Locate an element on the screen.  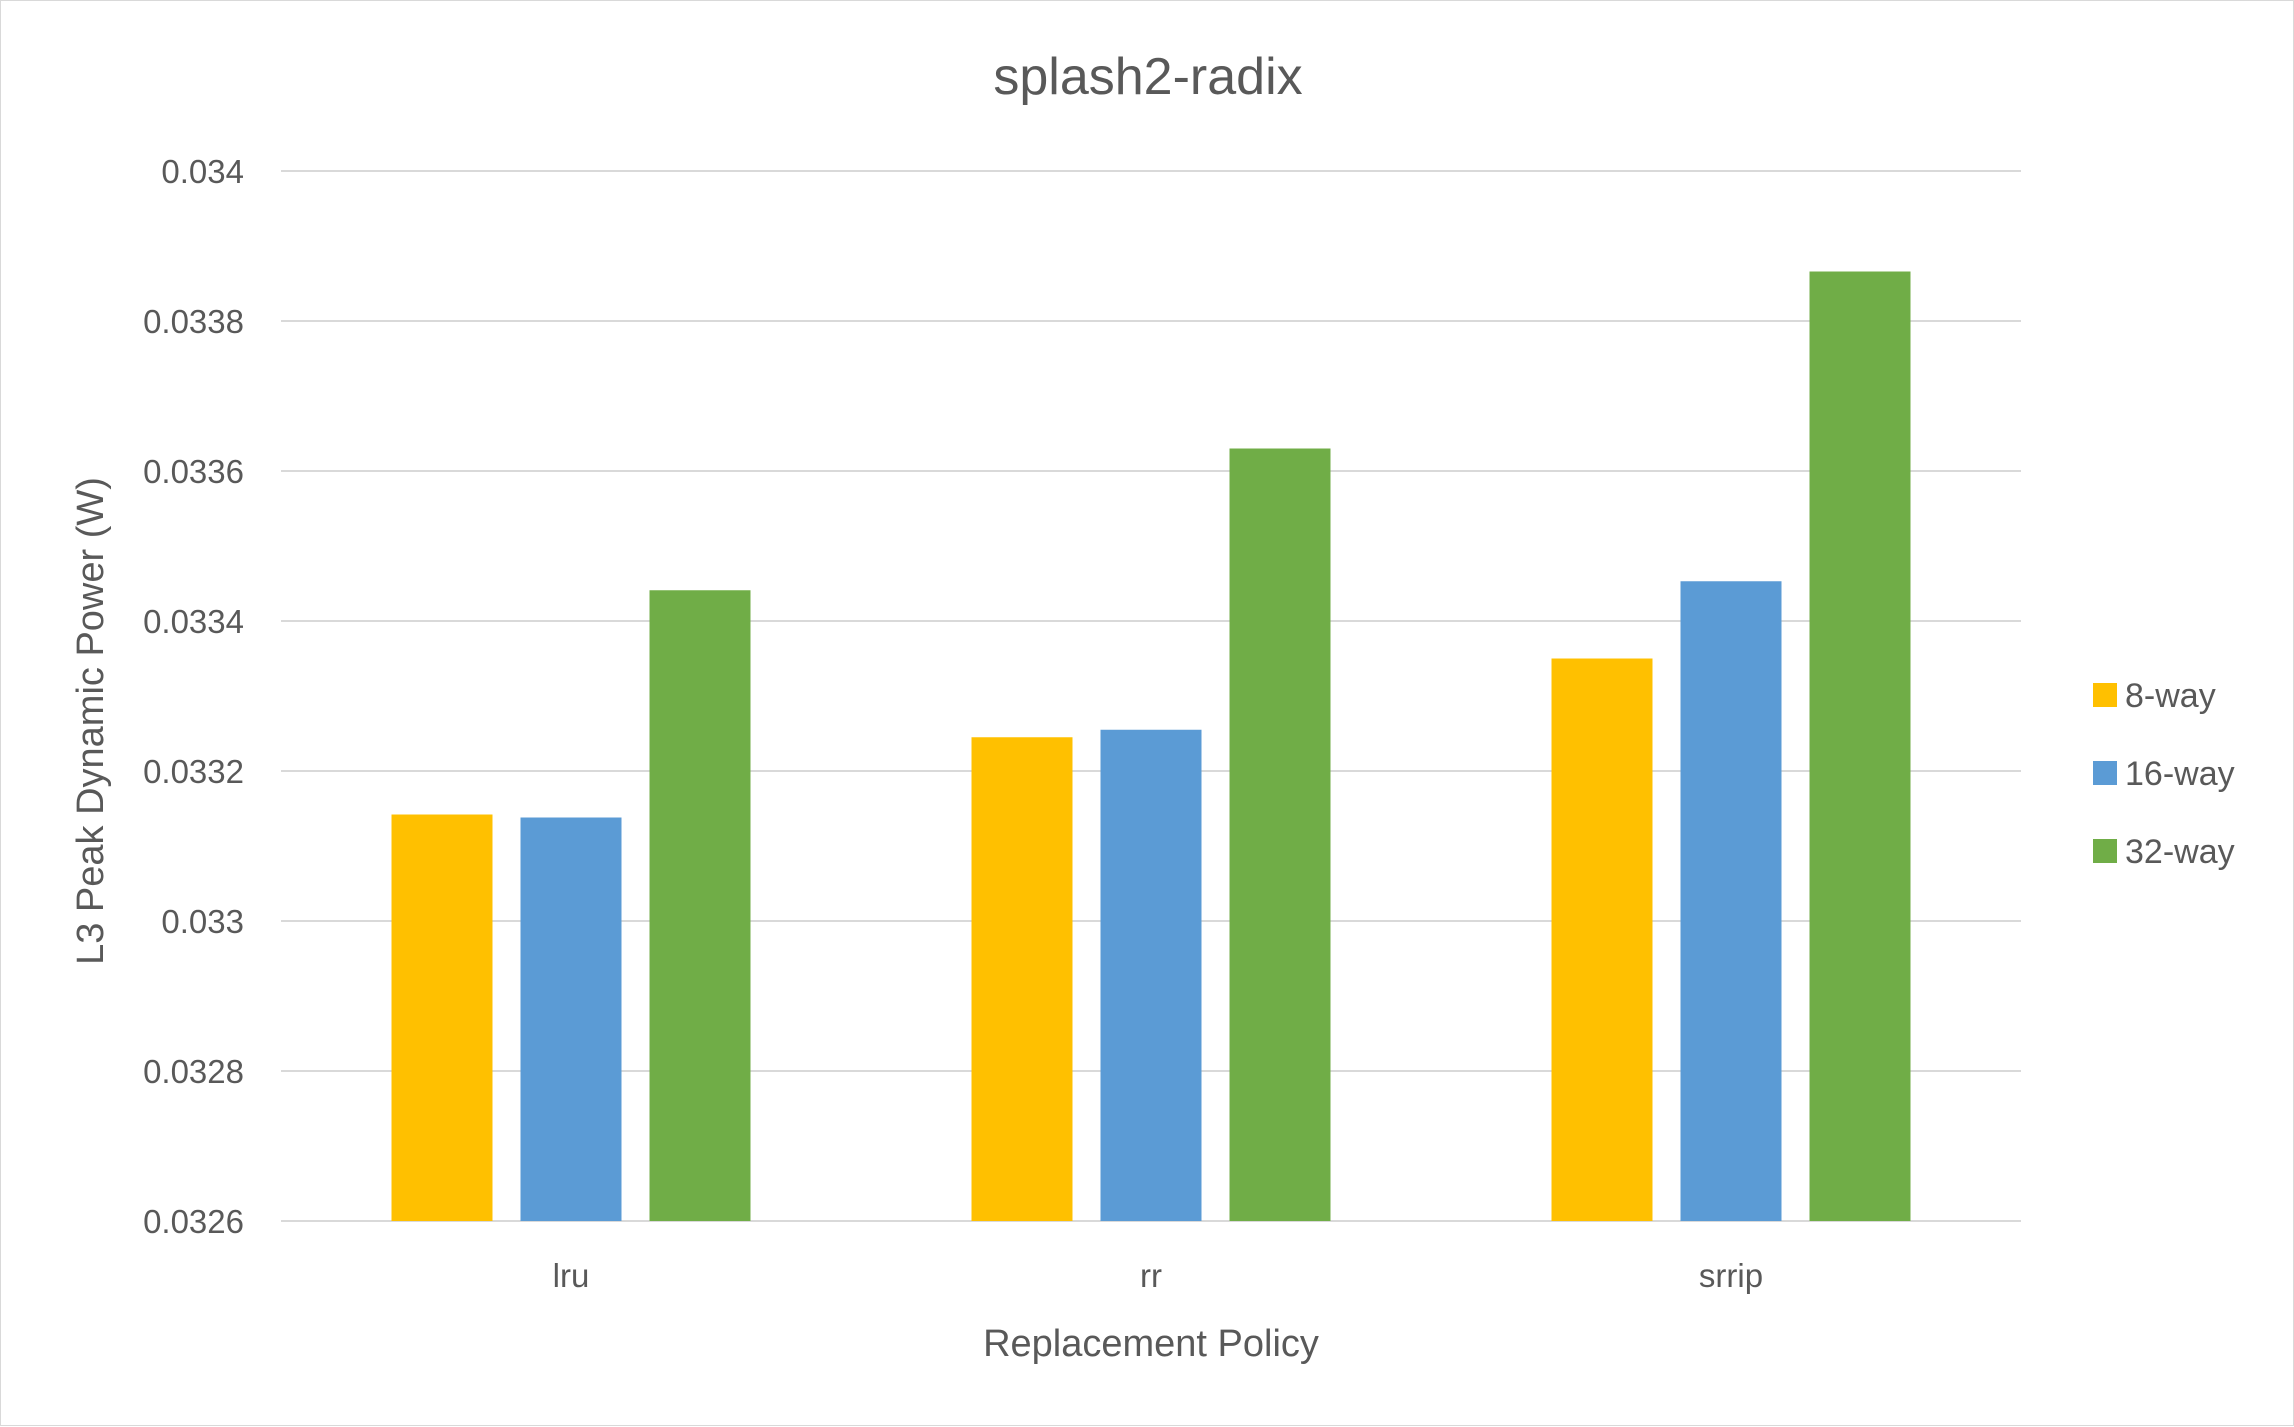
y-tick-label: 0.0338 is located at coordinates (193, 321).